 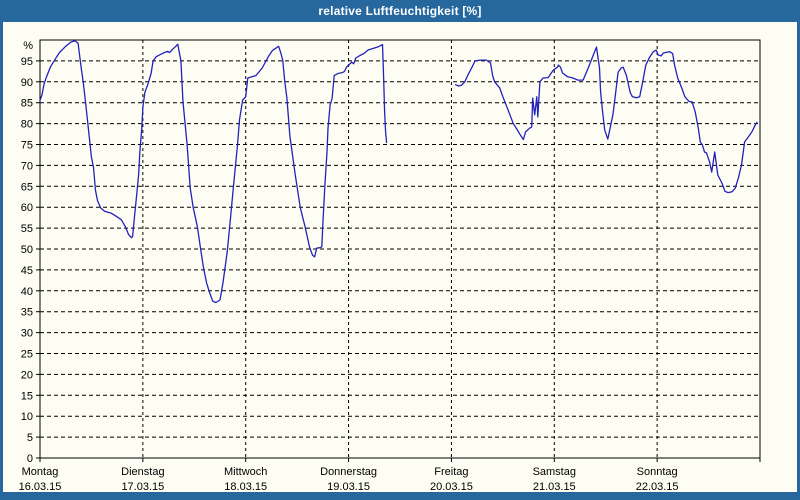 I want to click on y-axis-label: 40, so click(x=27, y=292).